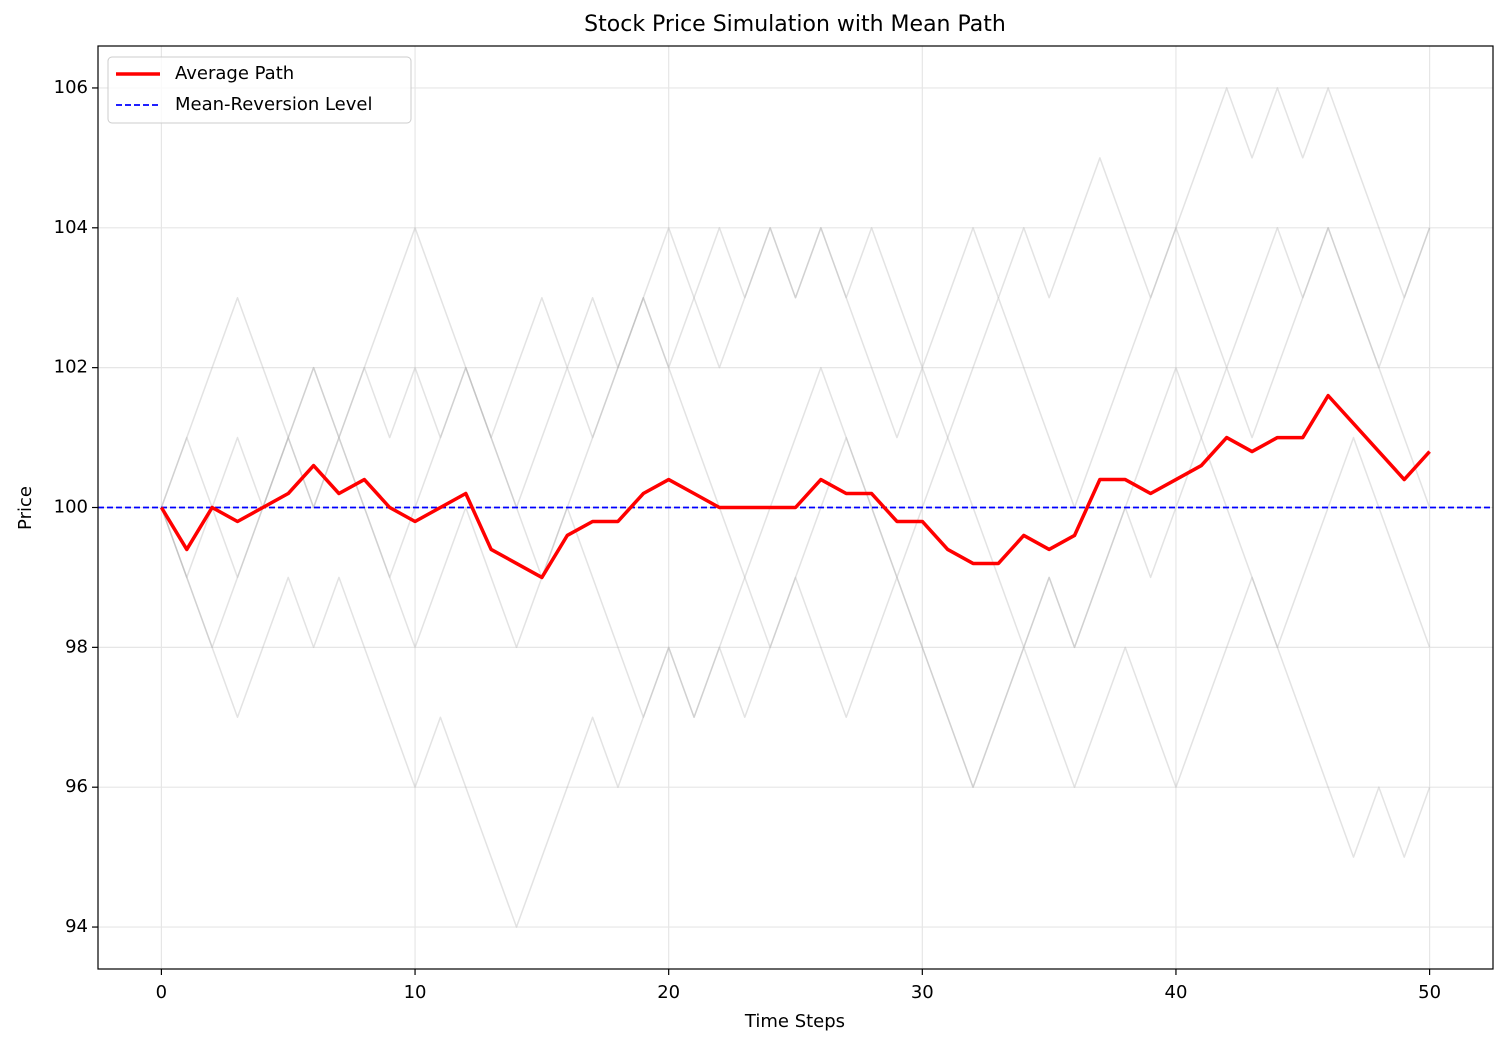 This screenshot has width=1507, height=1052. Describe the element at coordinates (1176, 992) in the screenshot. I see `x-tick-label: 40` at that location.